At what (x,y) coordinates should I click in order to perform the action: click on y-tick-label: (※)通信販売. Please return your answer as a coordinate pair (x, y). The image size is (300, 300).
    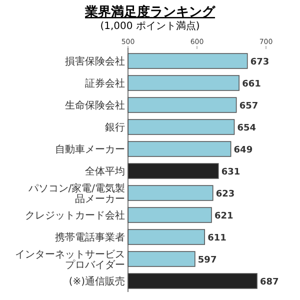
    Looking at the image, I should click on (96, 282).